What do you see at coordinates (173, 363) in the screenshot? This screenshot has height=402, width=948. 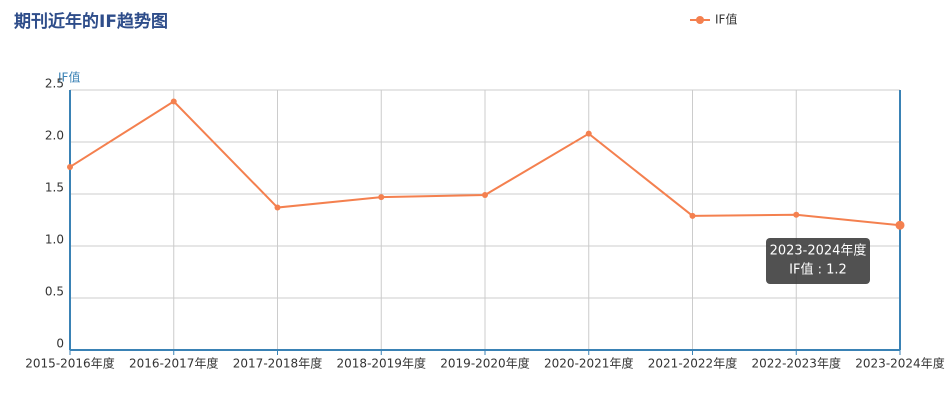 I see `x-tick-label: 2016-2017年度` at bounding box center [173, 363].